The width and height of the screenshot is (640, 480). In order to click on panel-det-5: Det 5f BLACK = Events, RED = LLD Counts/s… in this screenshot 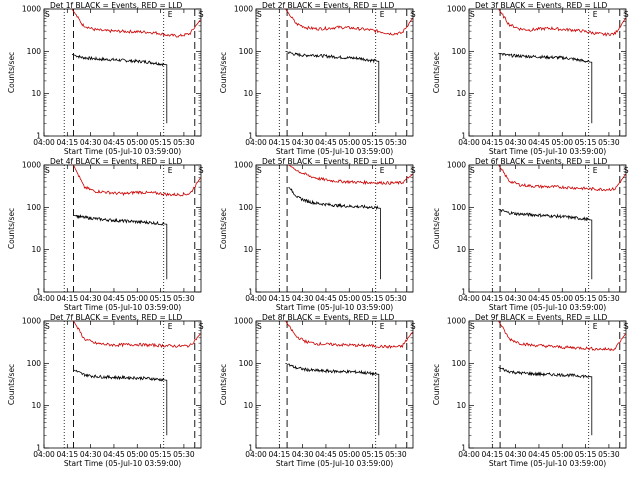, I will do `click(317, 234)`.